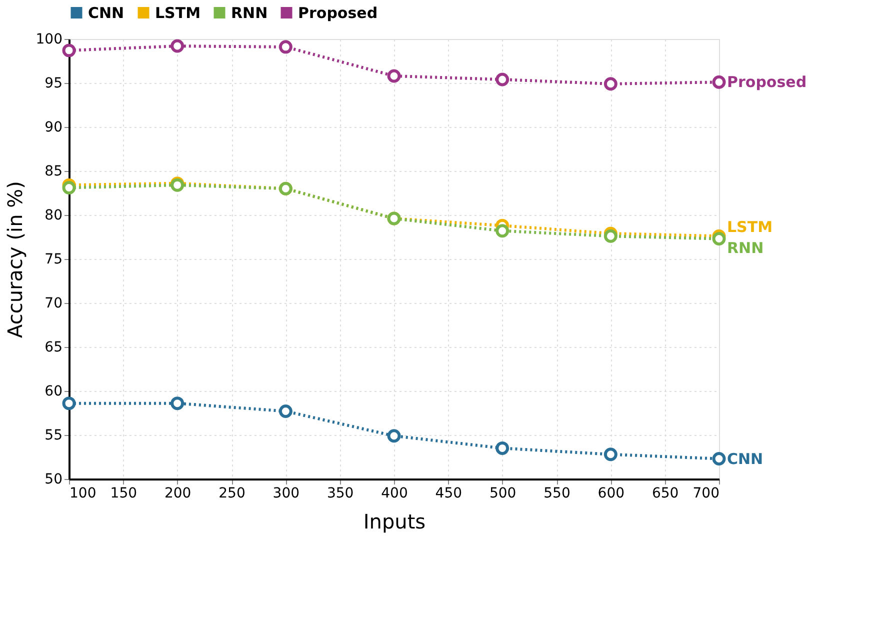 The height and width of the screenshot is (617, 882). What do you see at coordinates (53, 348) in the screenshot?
I see `y-tick-label: 65` at bounding box center [53, 348].